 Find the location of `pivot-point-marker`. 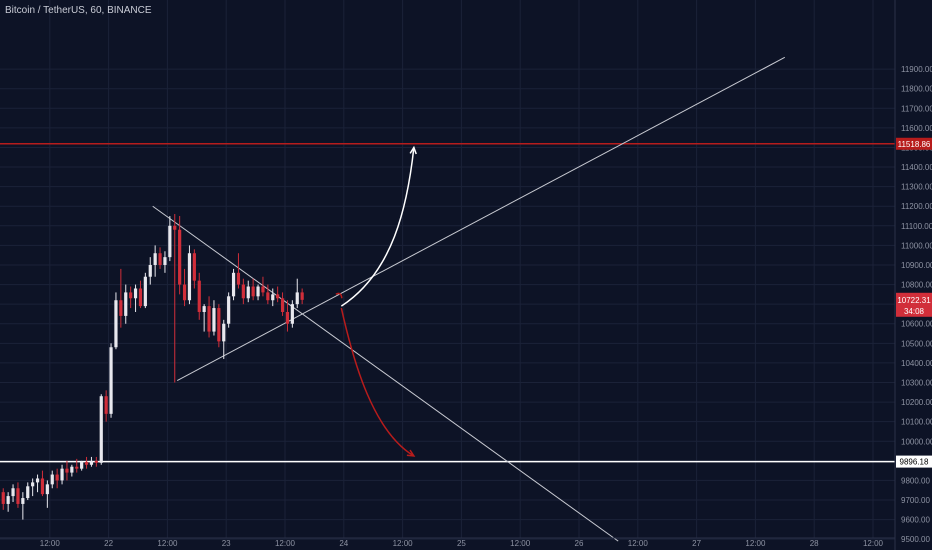

pivot-point-marker is located at coordinates (339, 295).